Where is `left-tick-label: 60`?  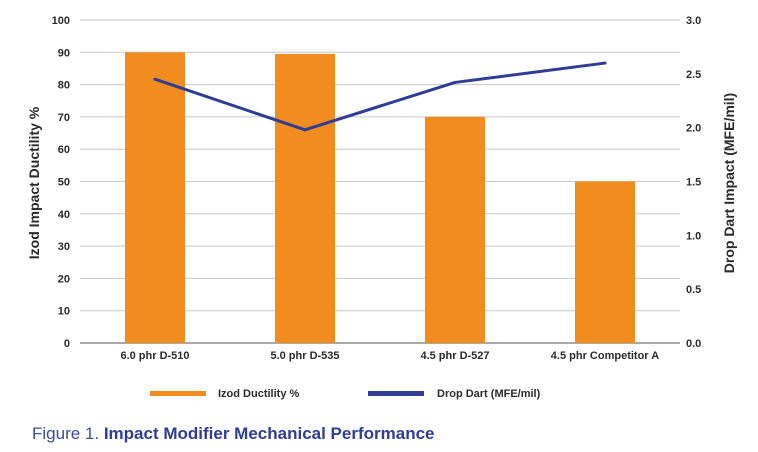 left-tick-label: 60 is located at coordinates (64, 150).